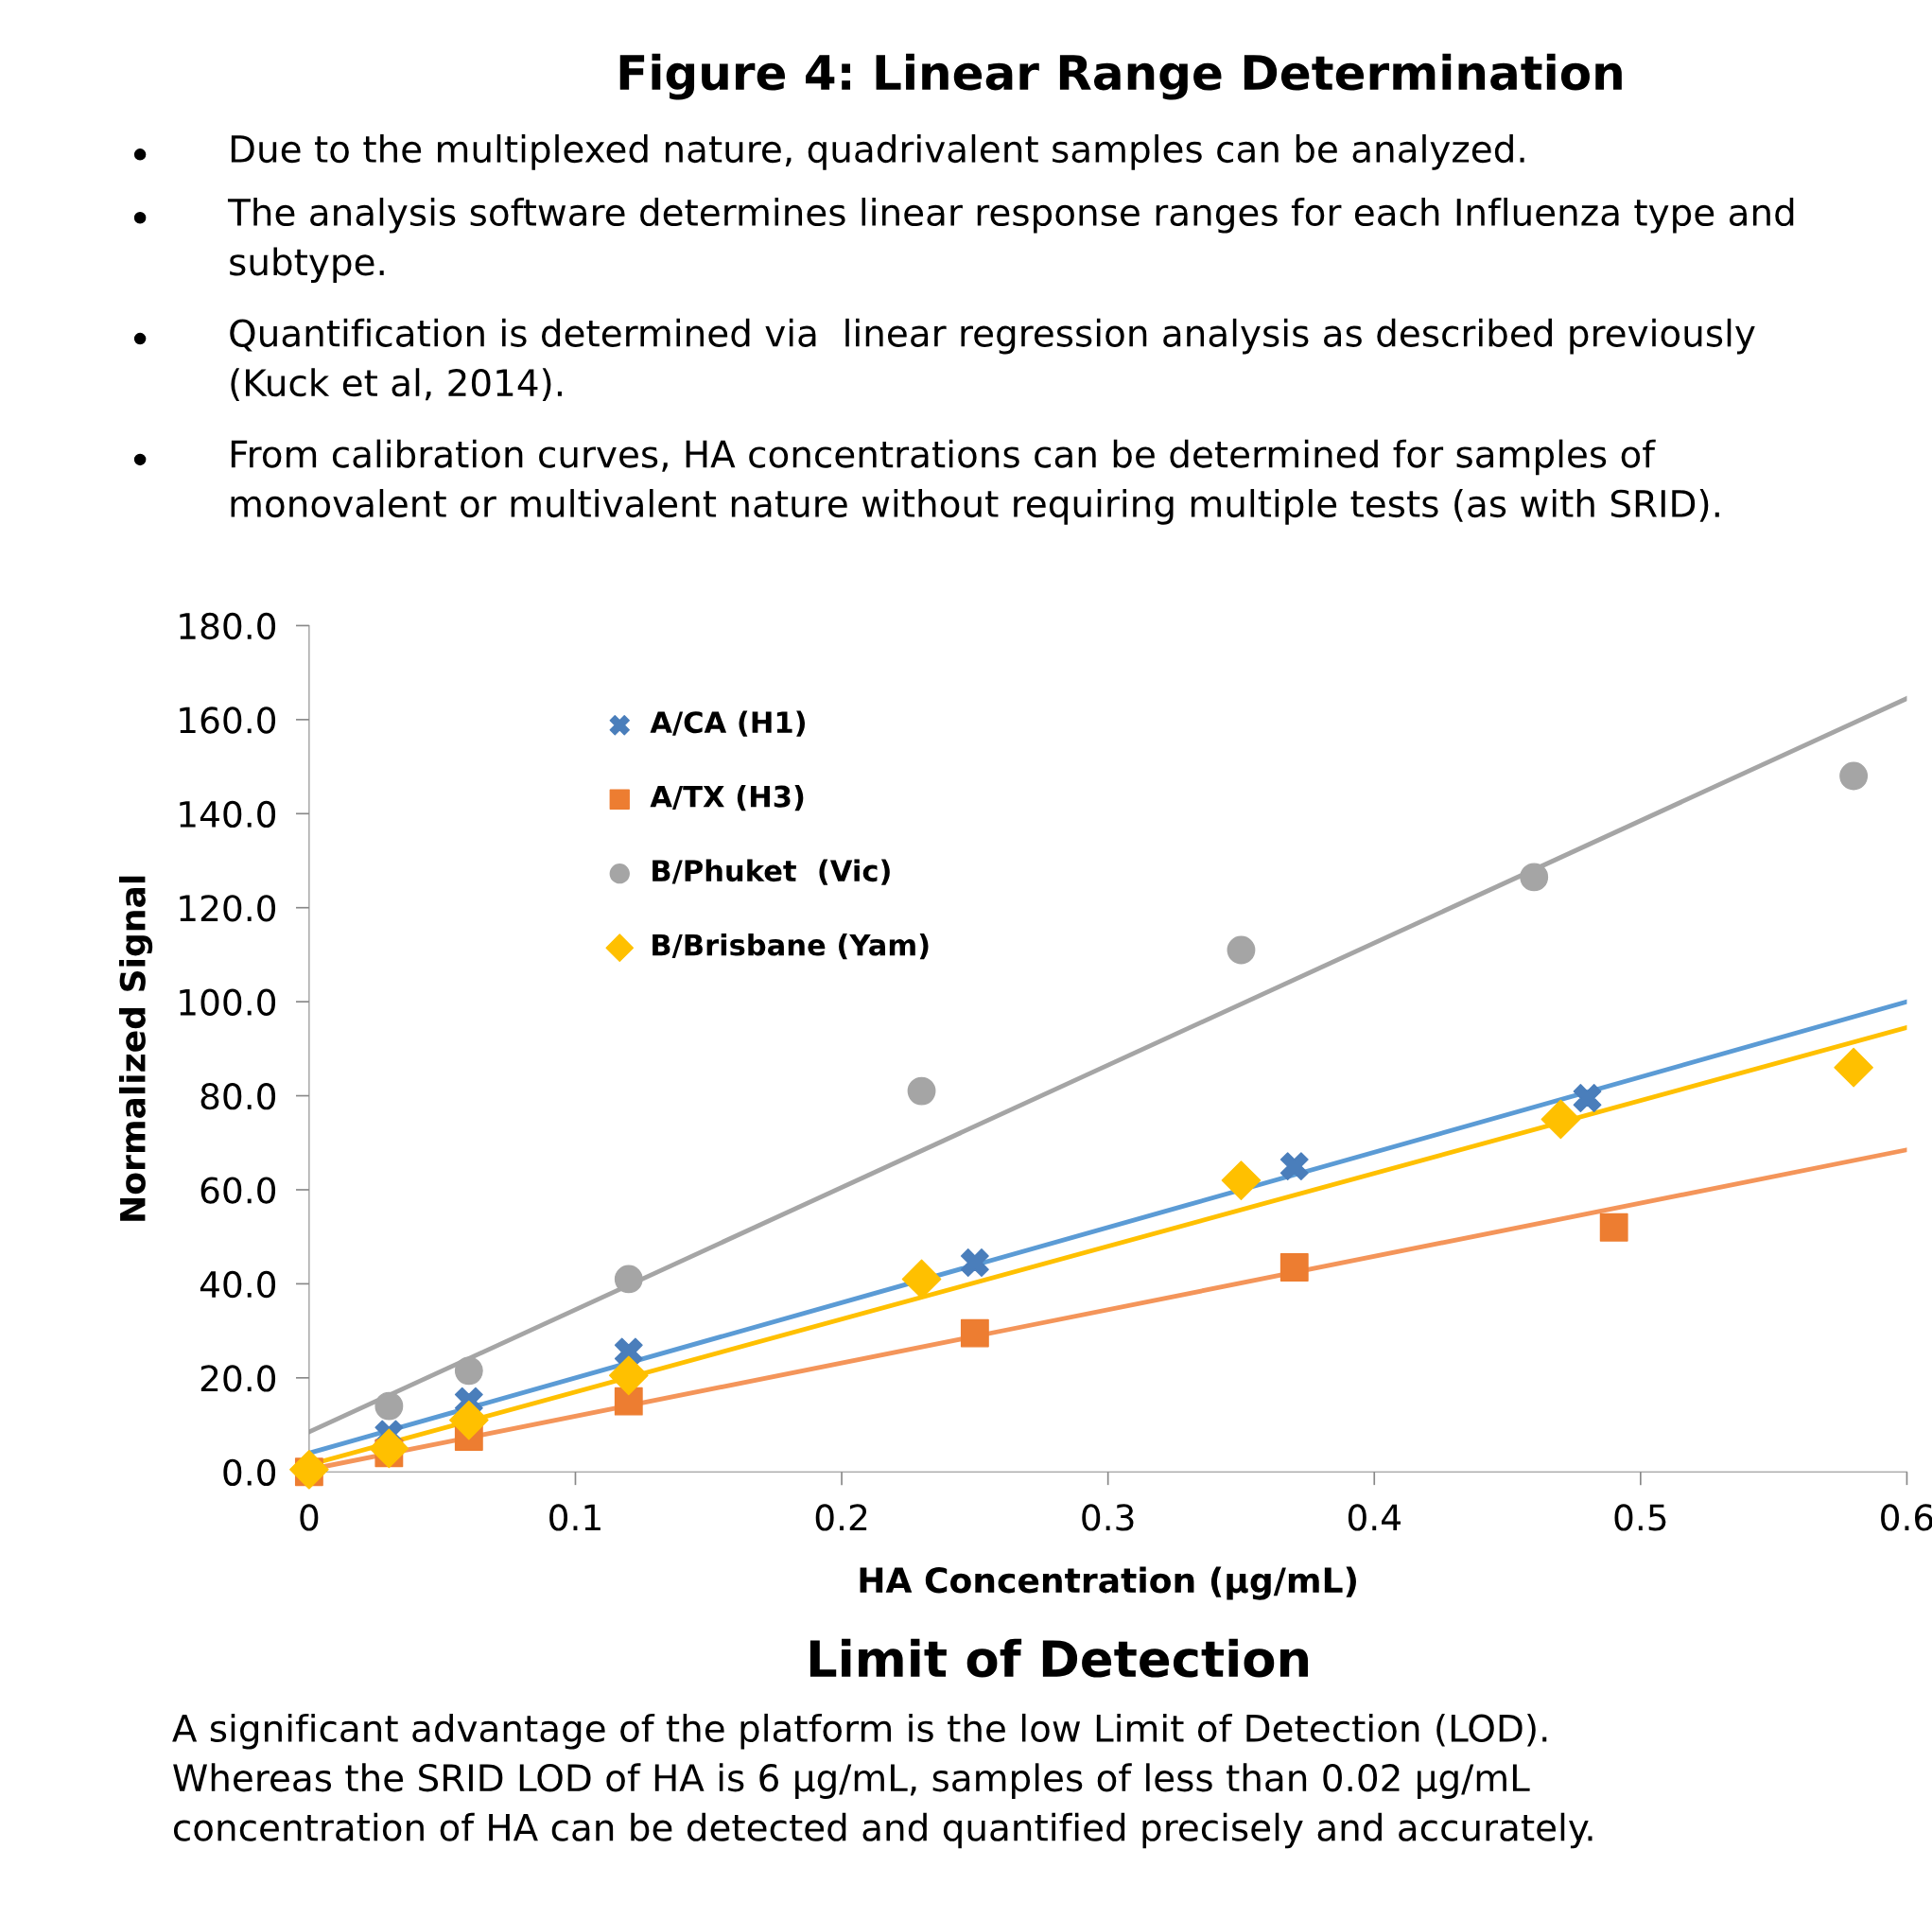  Describe the element at coordinates (249, 1472) in the screenshot. I see `y-tick-label: 0.0` at that location.